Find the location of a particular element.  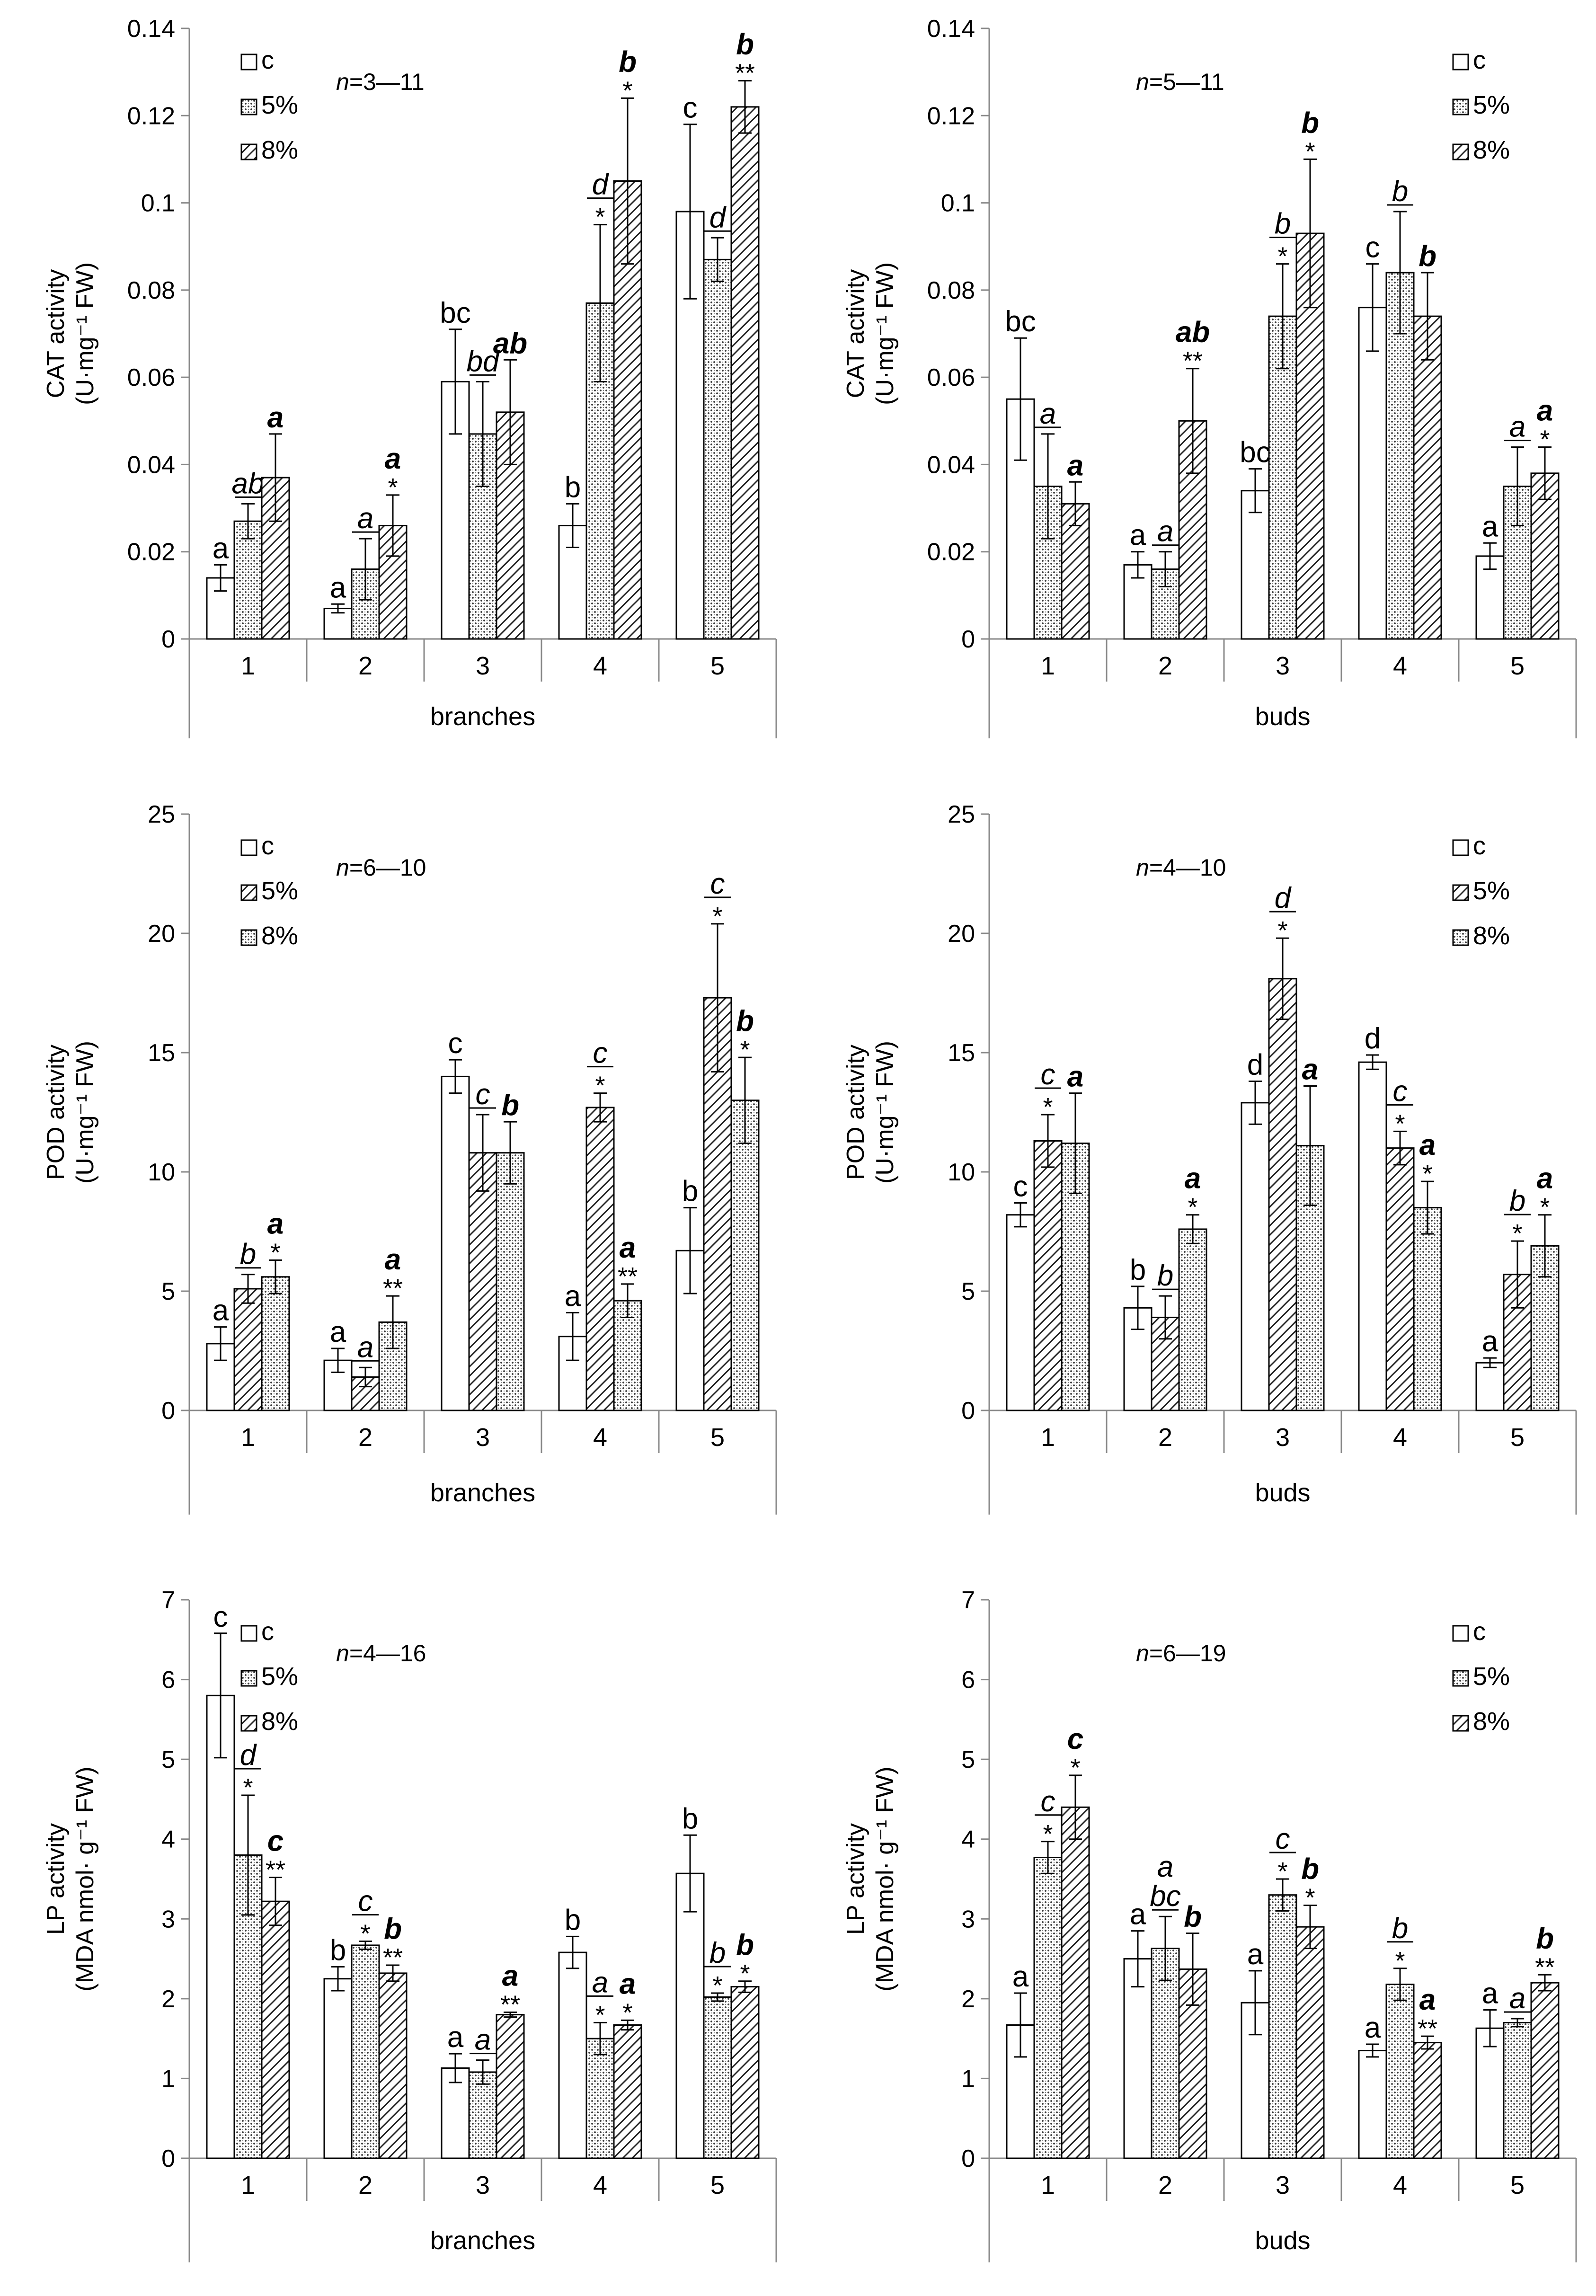

y-tick-label: 0.08 is located at coordinates (151, 290).